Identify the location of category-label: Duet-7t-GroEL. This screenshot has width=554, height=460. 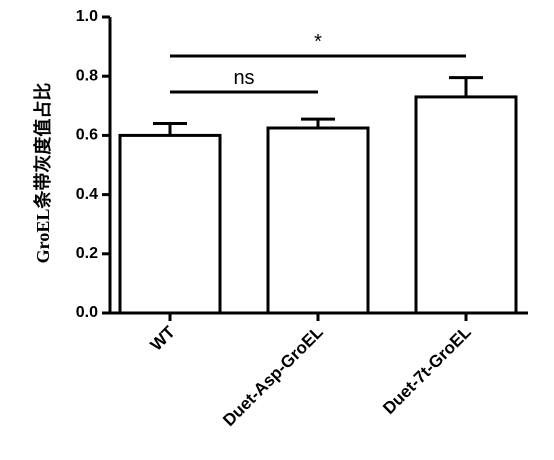
(427, 370).